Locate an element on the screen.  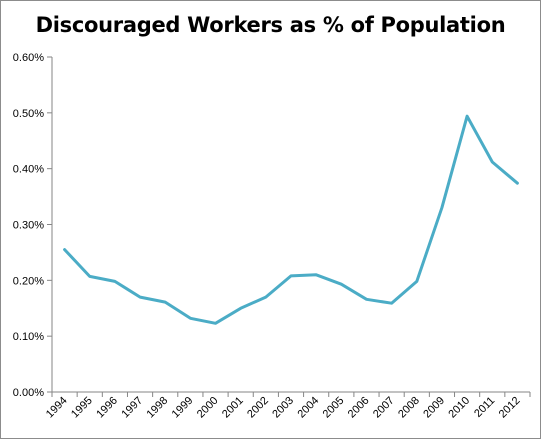
x-tick-label: 2010 is located at coordinates (459, 408).